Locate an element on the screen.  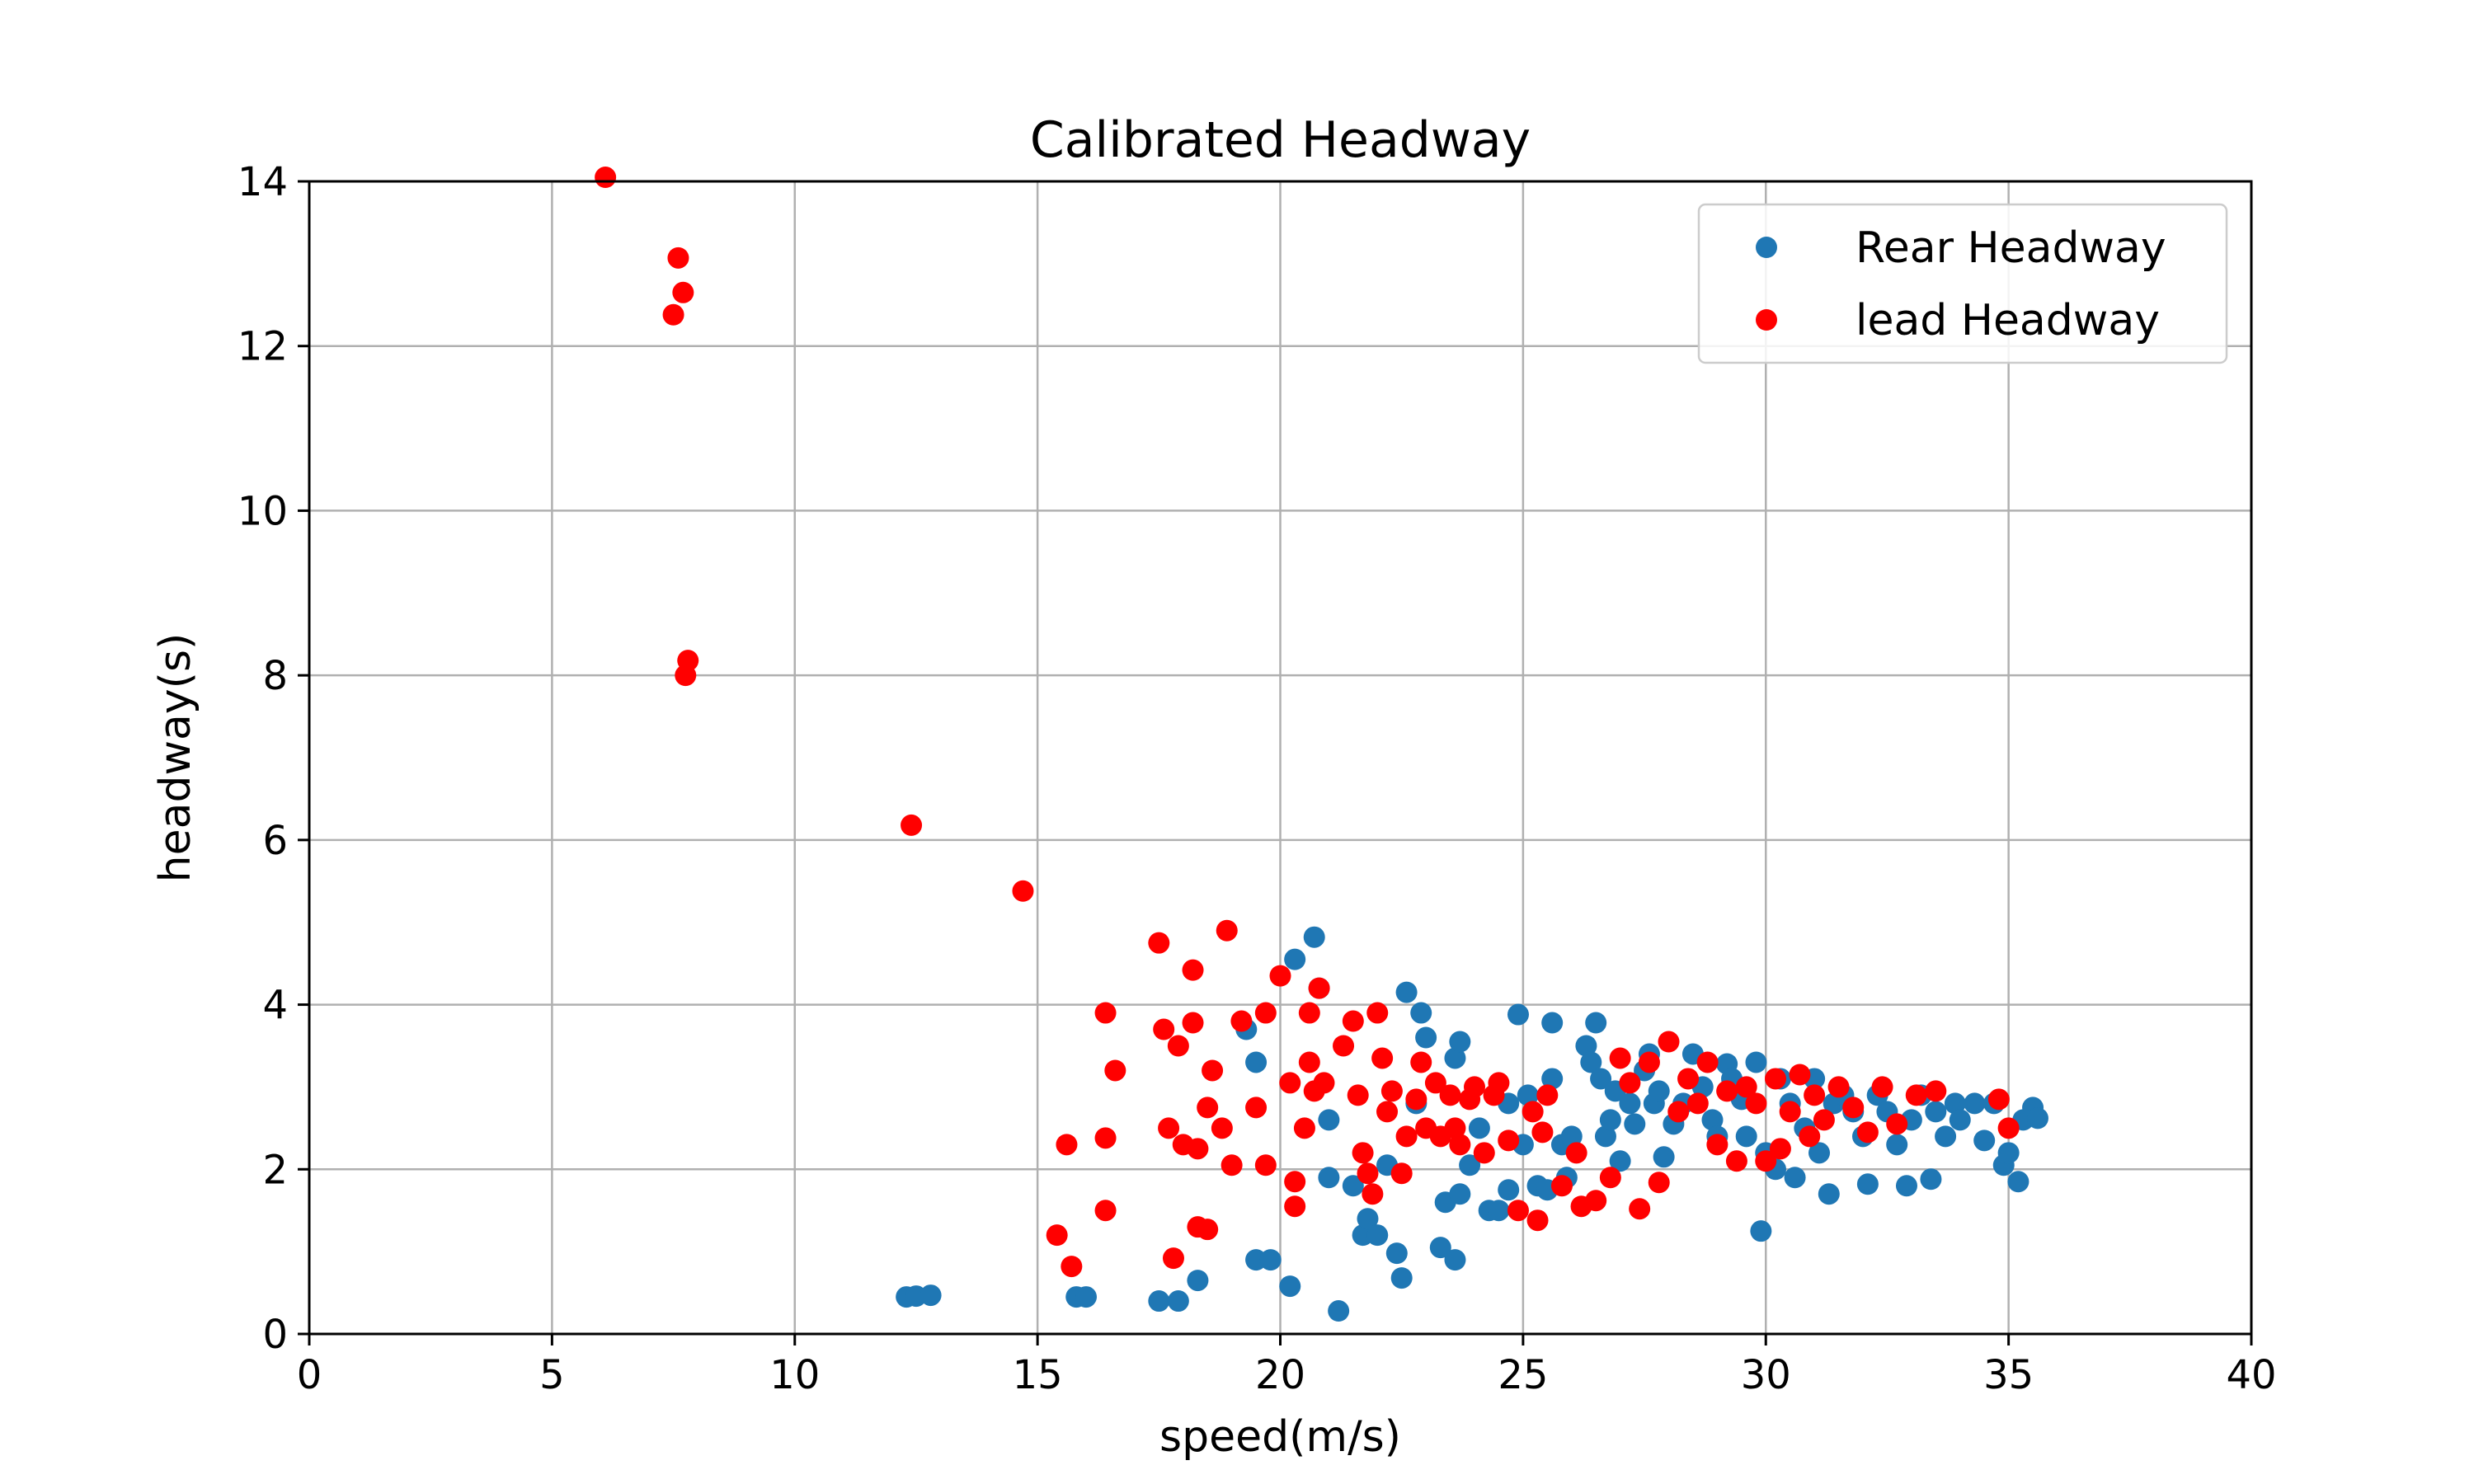
x-tick-label: 35 is located at coordinates (2008, 1375).